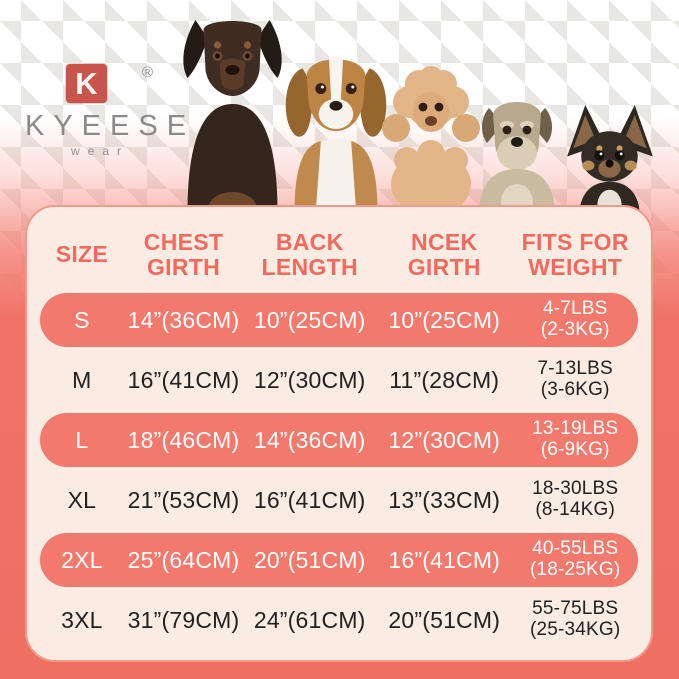  I want to click on back-value: 12”(30CM), so click(309, 379).